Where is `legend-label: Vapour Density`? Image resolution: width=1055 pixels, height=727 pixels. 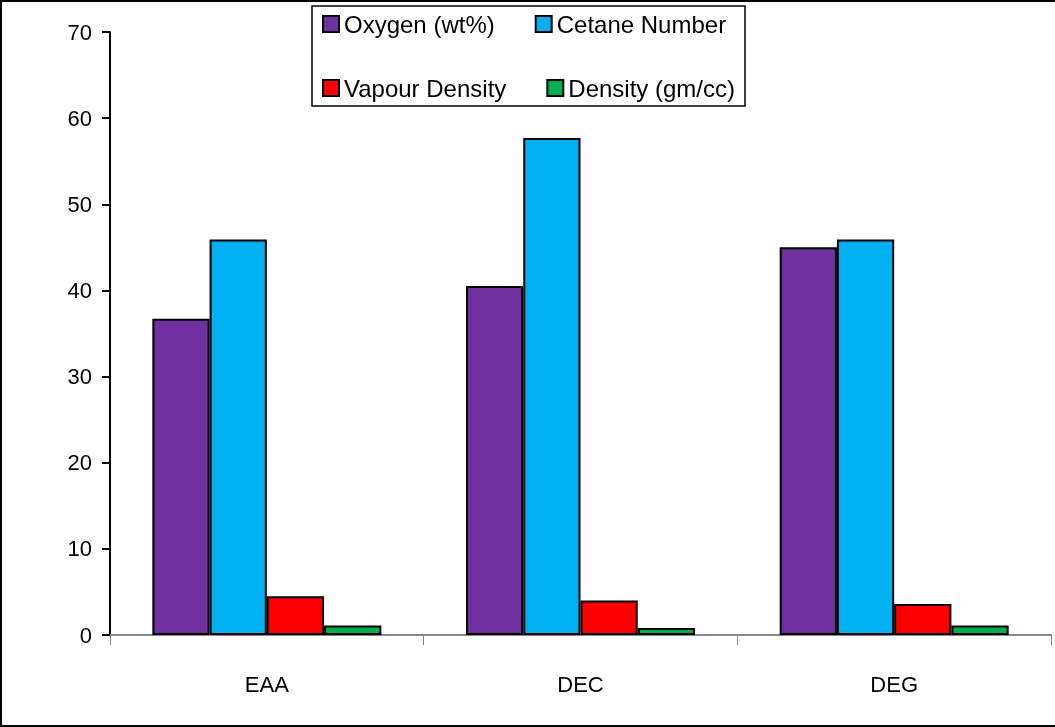 legend-label: Vapour Density is located at coordinates (425, 88).